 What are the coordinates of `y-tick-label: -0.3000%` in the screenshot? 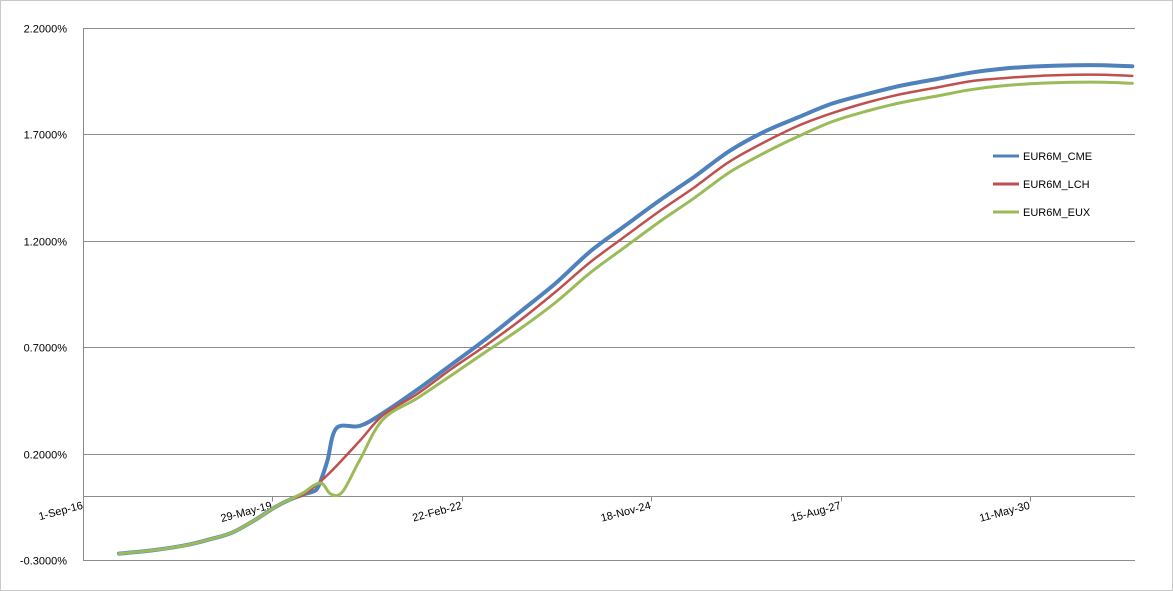 It's located at (43, 562).